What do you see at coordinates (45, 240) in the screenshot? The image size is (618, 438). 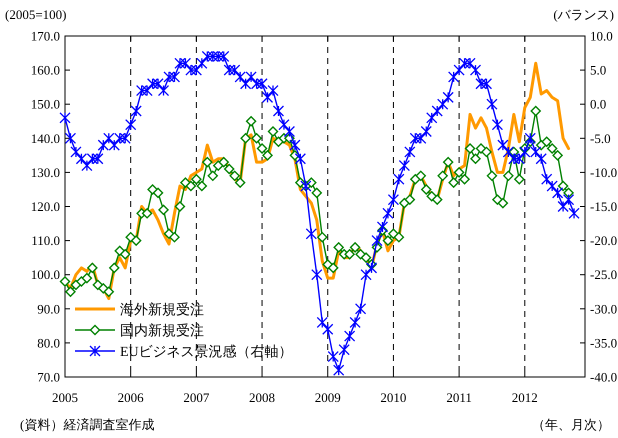 I see `y-tick-label: 110.0` at bounding box center [45, 240].